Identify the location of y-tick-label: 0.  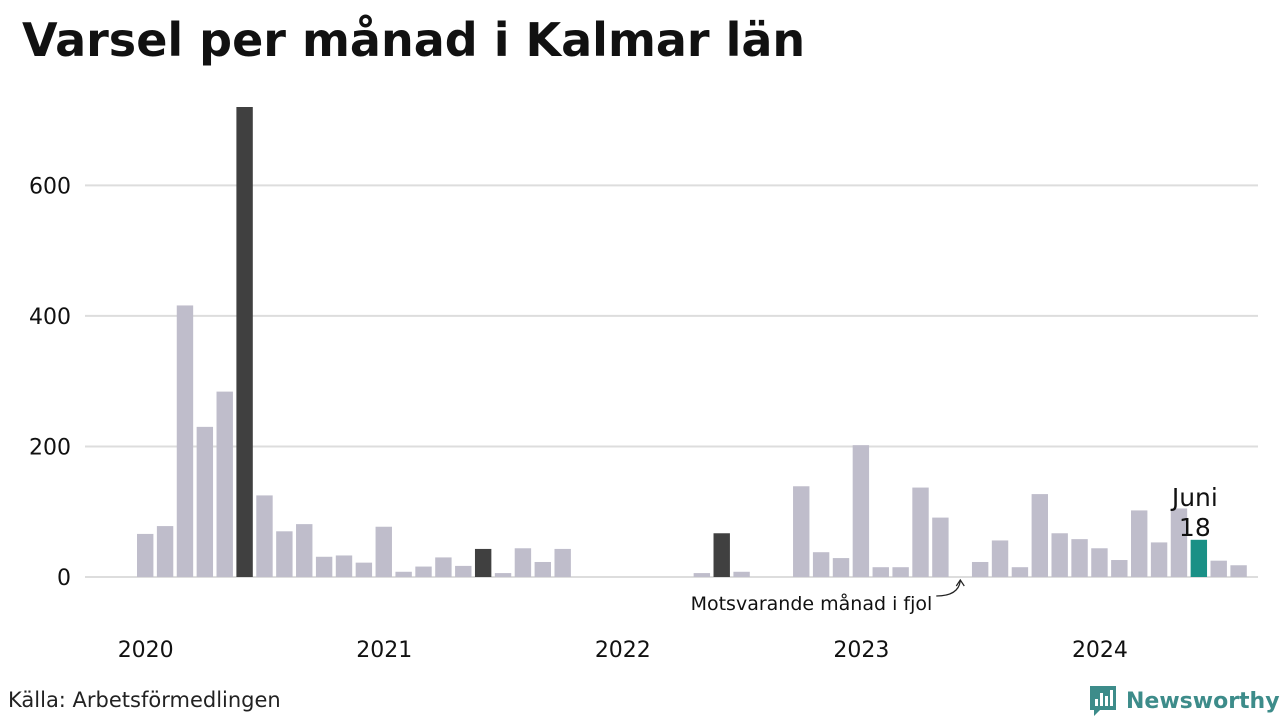
(64, 578).